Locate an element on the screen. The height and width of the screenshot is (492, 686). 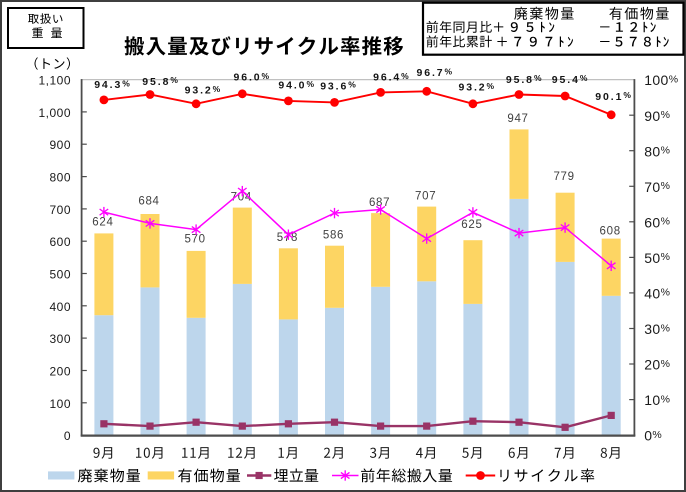
svg-text: 707 is located at coordinates (425, 196).